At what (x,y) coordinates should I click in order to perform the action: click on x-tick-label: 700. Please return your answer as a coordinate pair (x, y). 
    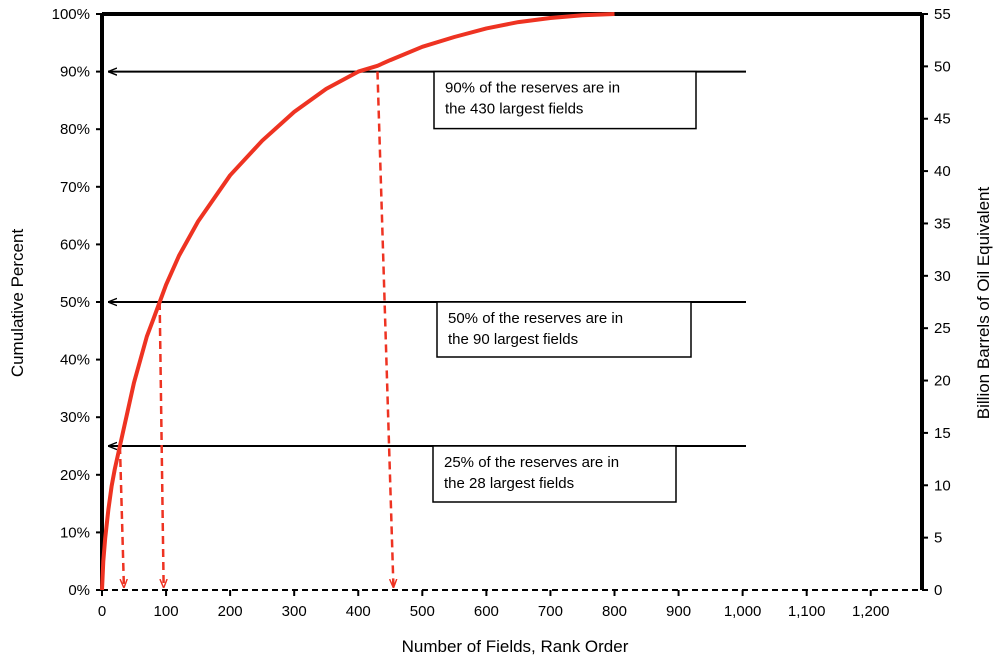
    Looking at the image, I should click on (550, 611).